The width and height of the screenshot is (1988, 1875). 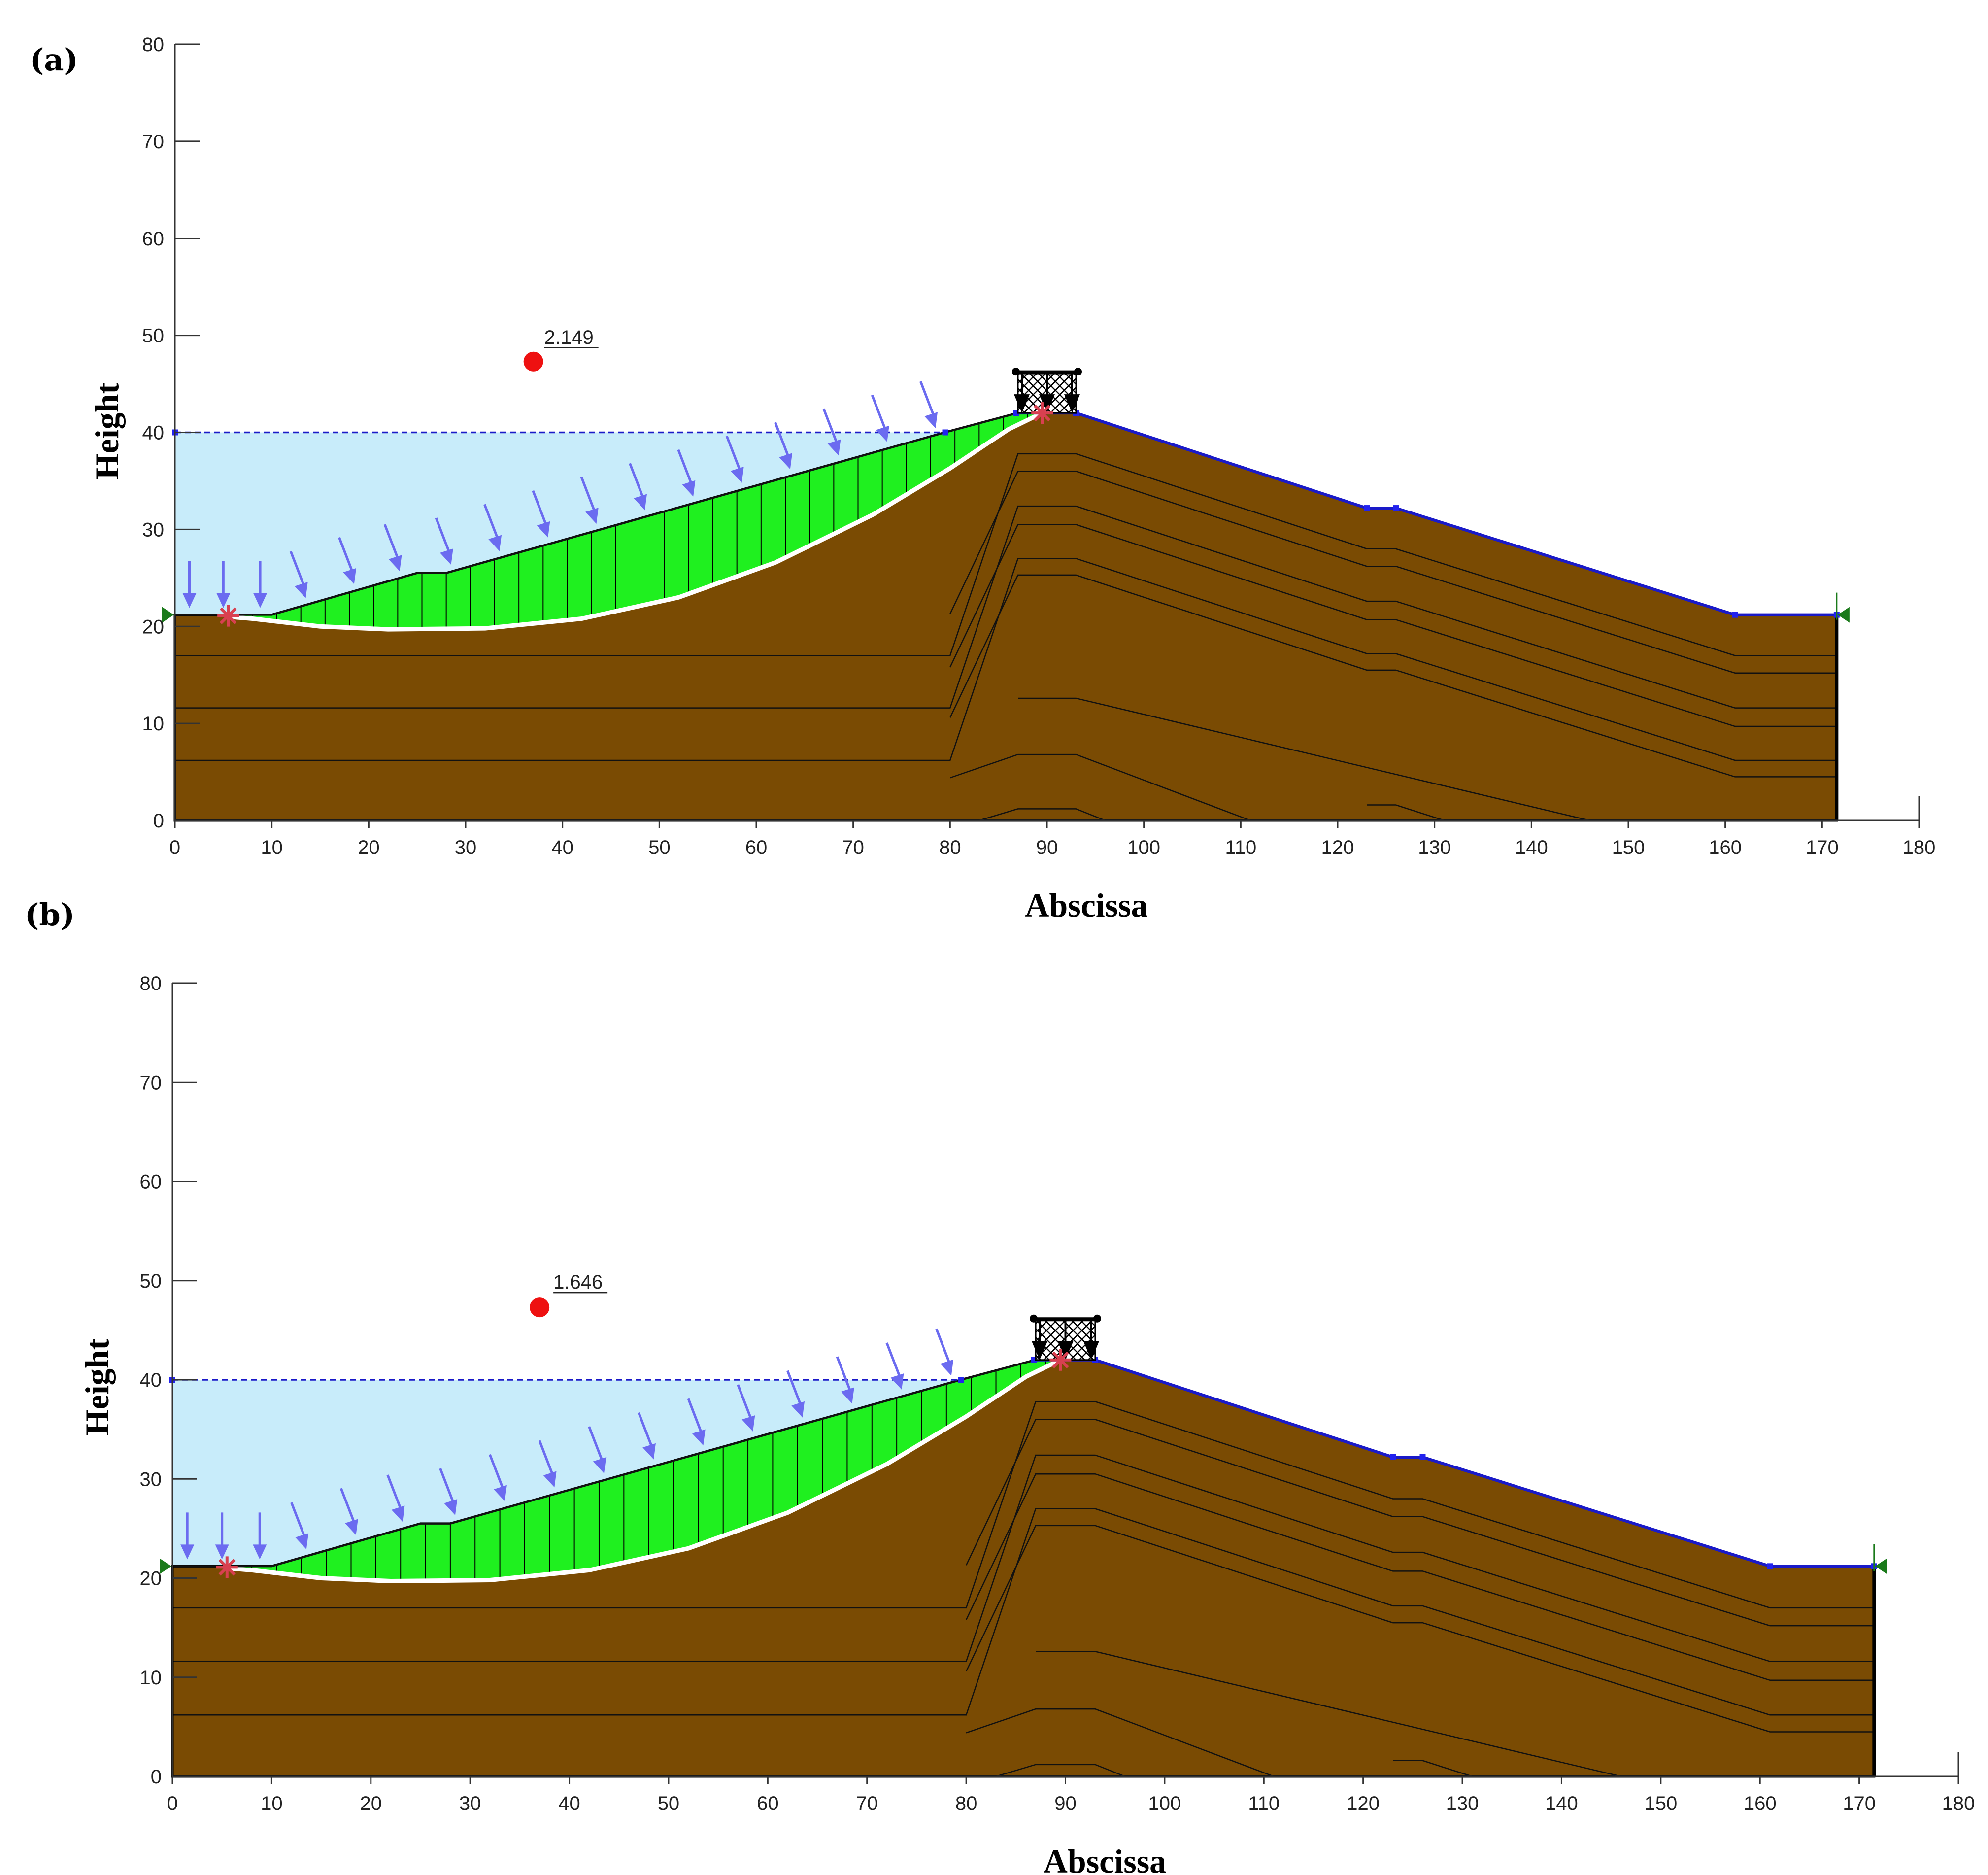 I want to click on y-tick-label: 0, so click(x=158, y=821).